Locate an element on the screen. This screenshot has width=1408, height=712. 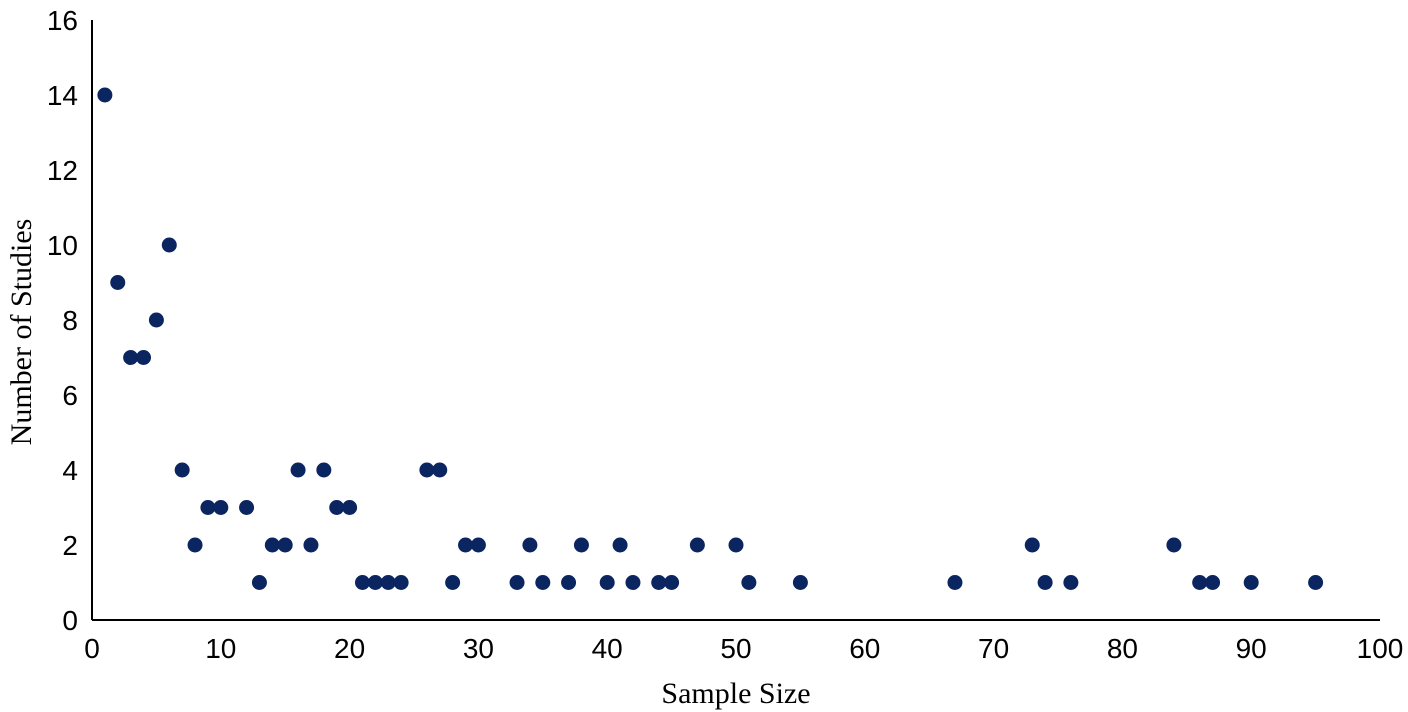
y-axis-ticks: 0 2 4 6 8 10 12 14 16 is located at coordinates (62, 320).